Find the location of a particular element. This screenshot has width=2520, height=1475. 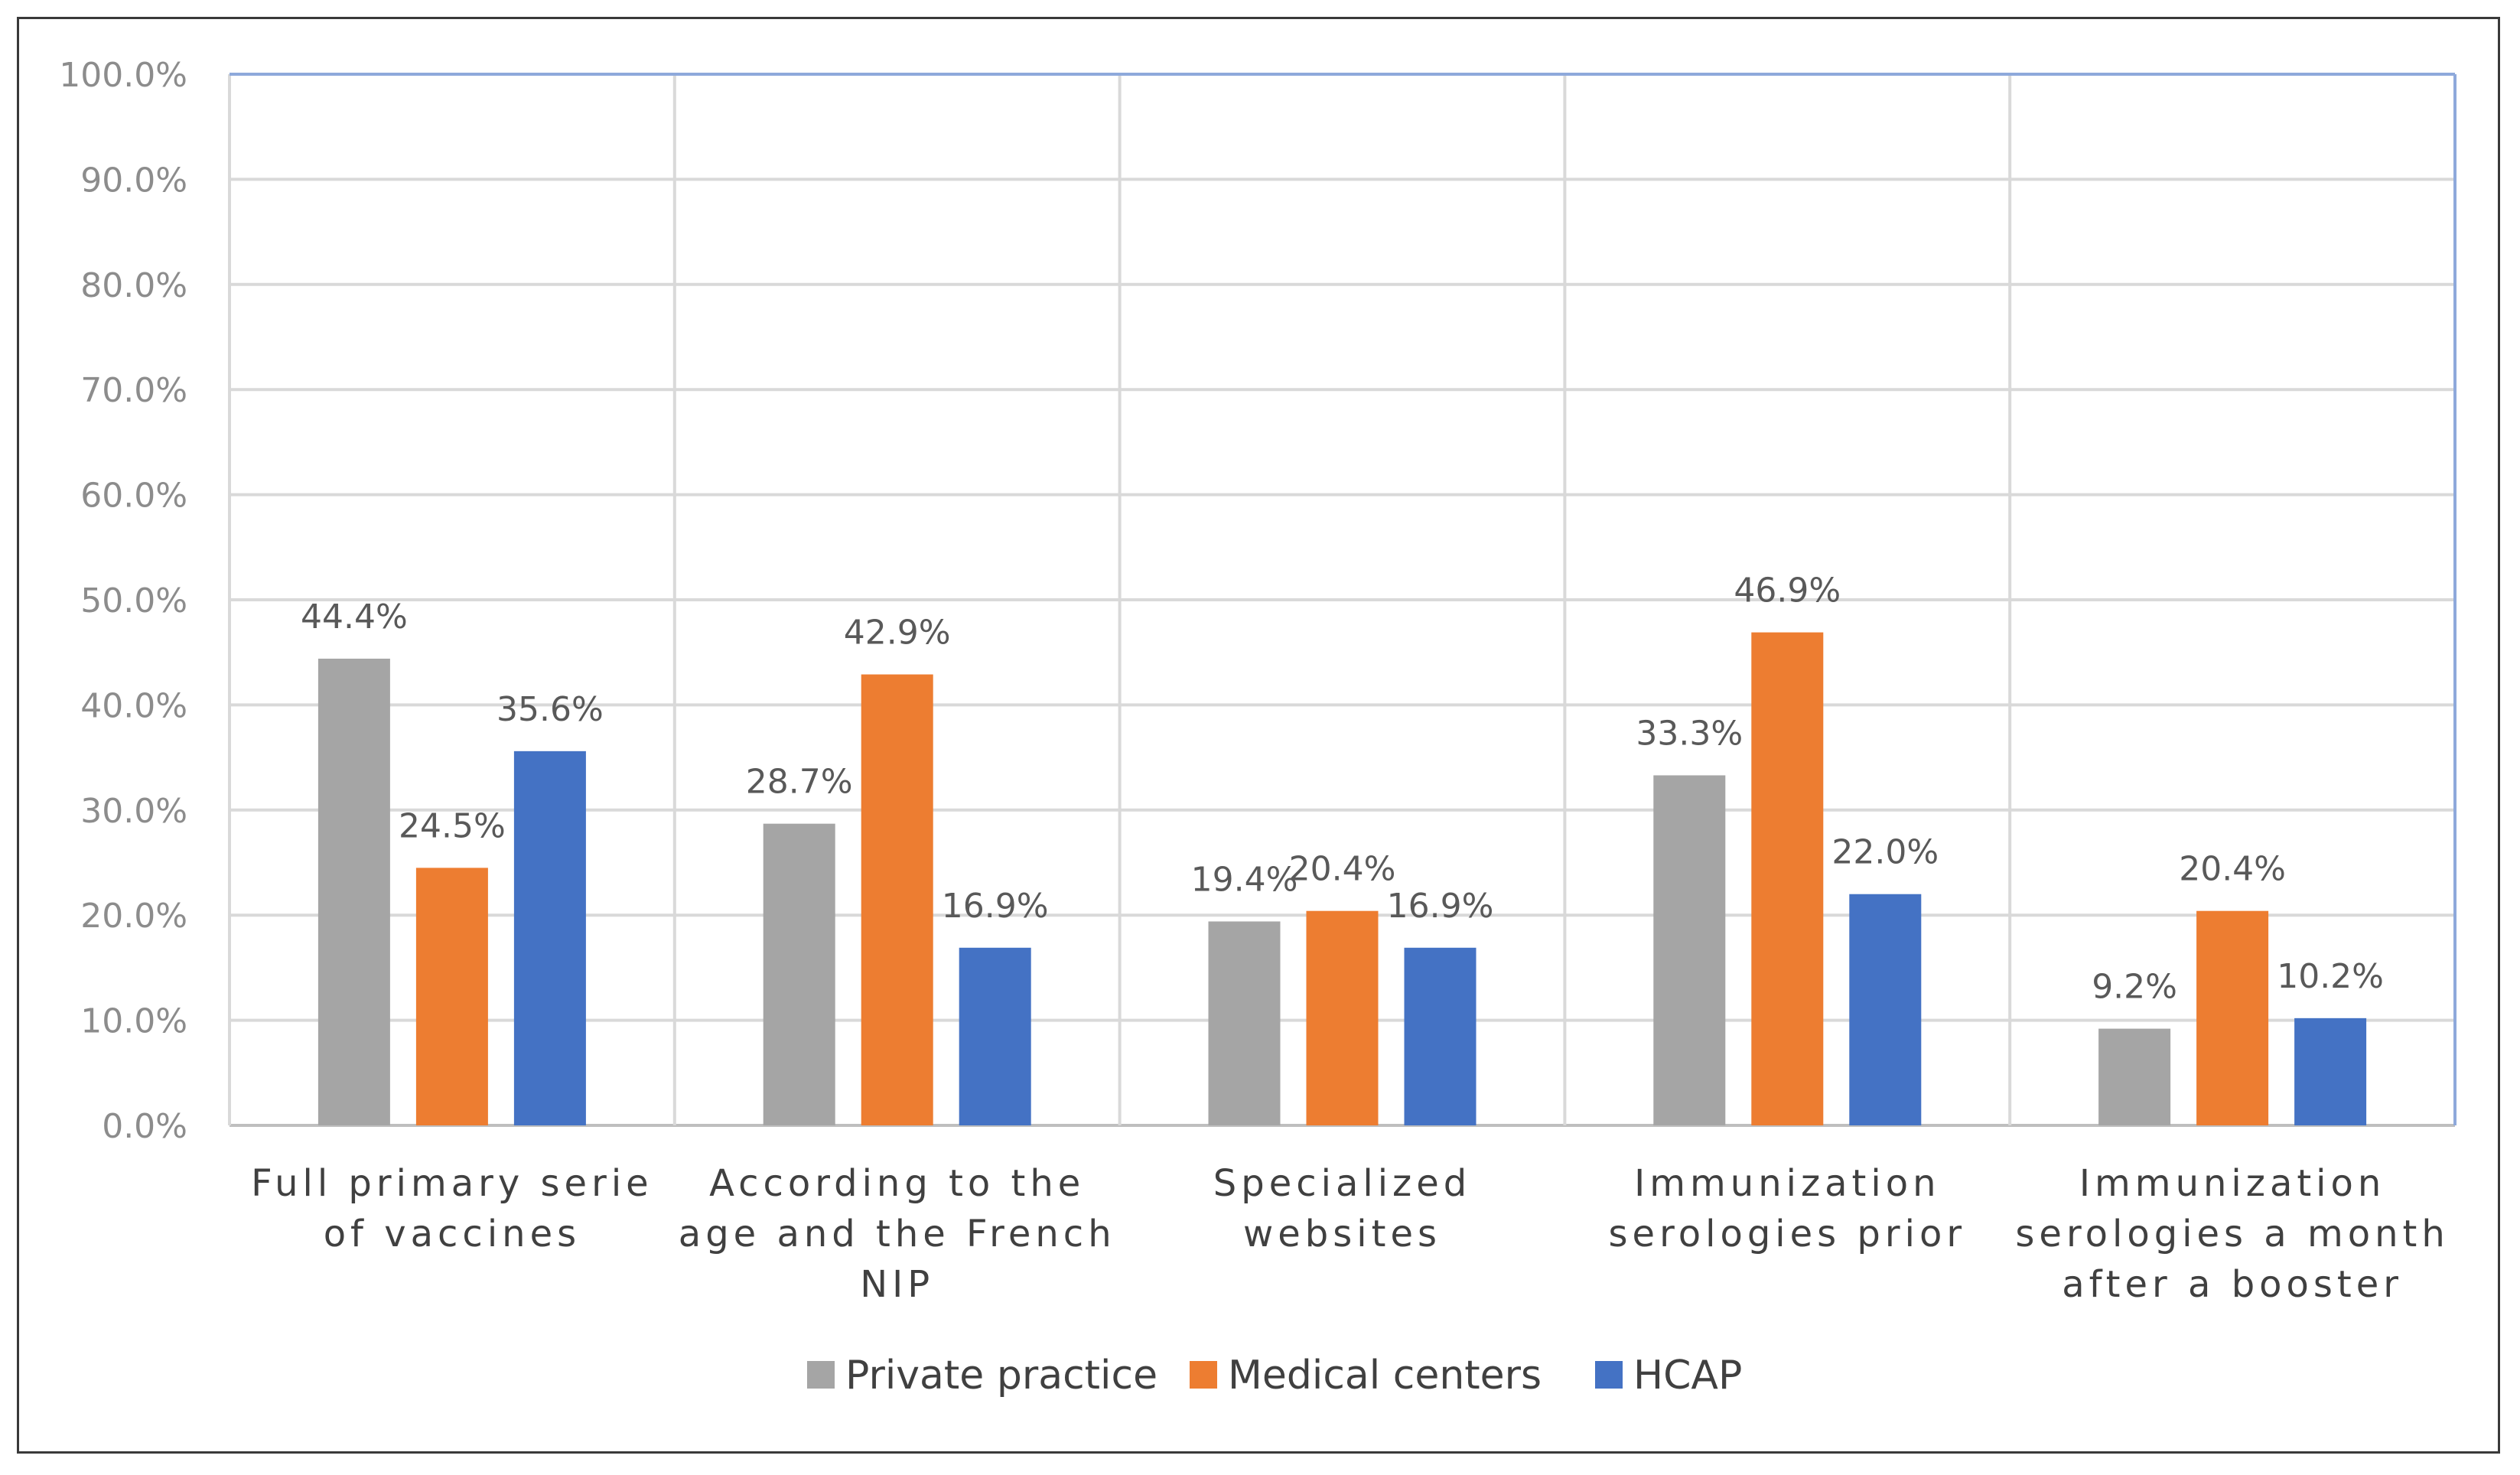

data-label: 35.6% is located at coordinates (550, 709).